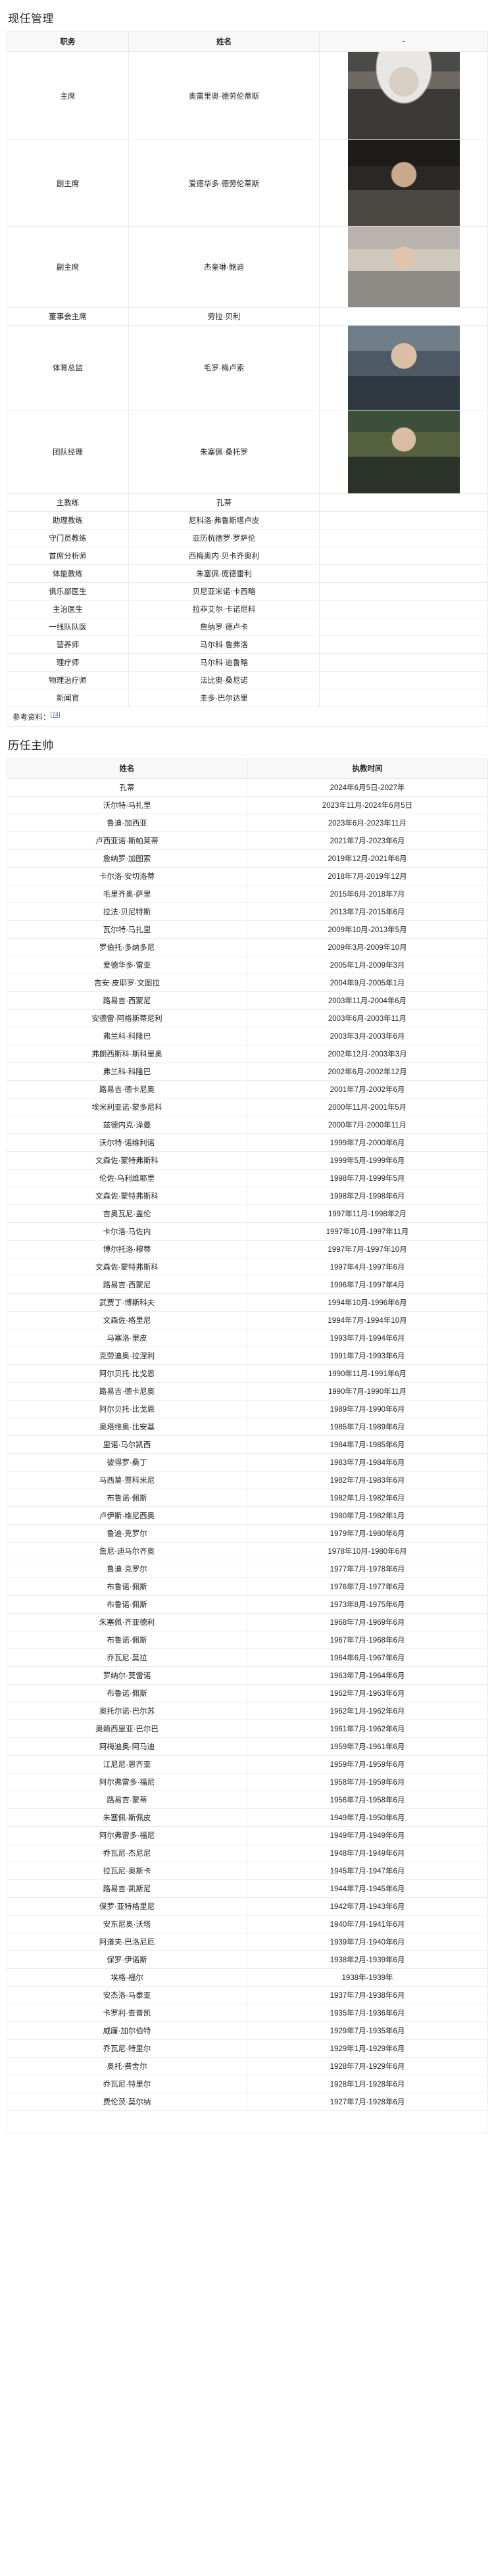  What do you see at coordinates (127, 1781) in the screenshot?
I see `coach-name-cell: 阿尔弗雷多·福尼` at bounding box center [127, 1781].